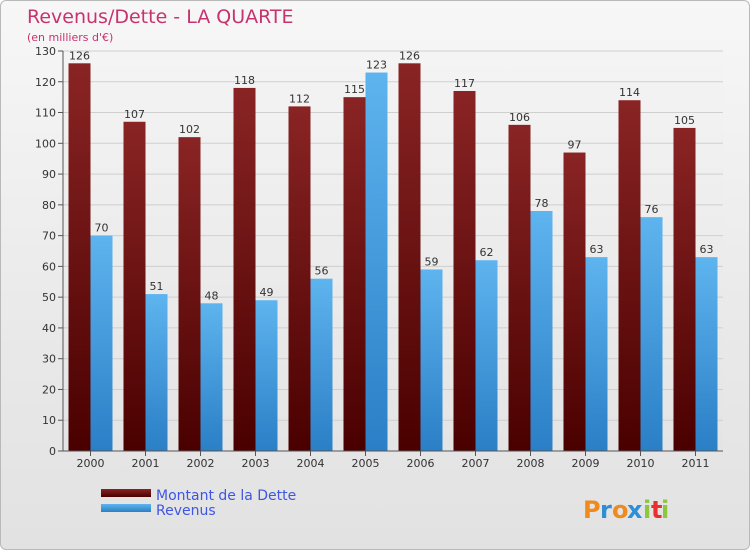  What do you see at coordinates (160, 17) in the screenshot?
I see `chart-title: Revenus/Dette - LA QUARTE` at bounding box center [160, 17].